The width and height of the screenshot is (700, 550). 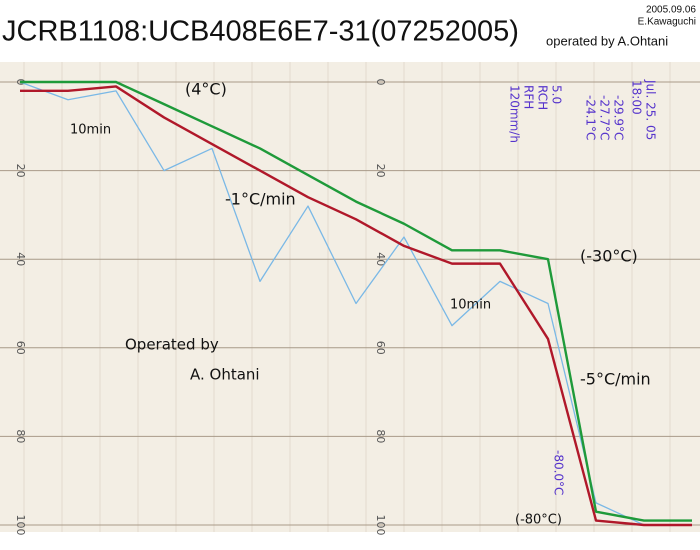 I want to click on annotation: -27.7°C, so click(x=605, y=117).